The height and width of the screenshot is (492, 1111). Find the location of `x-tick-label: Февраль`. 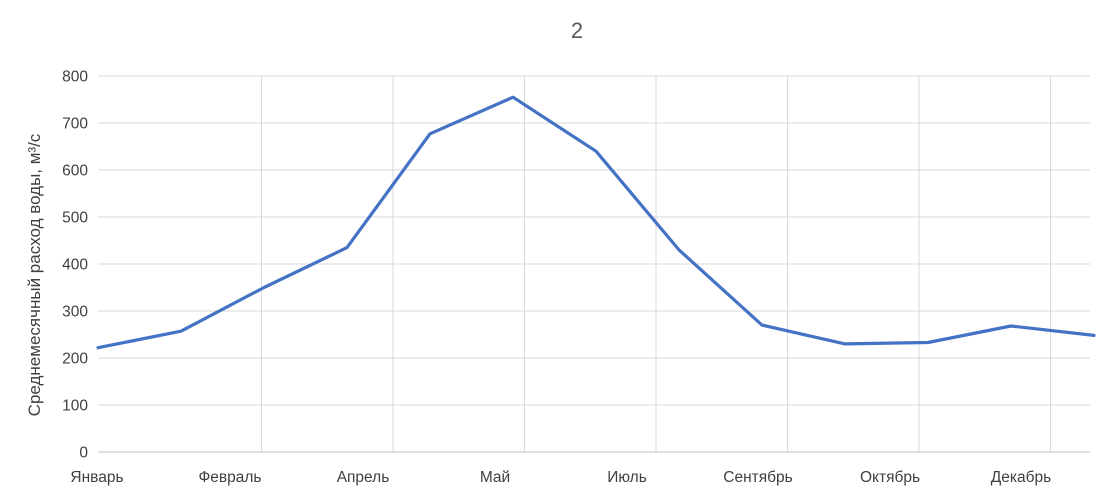

x-tick-label: Февраль is located at coordinates (230, 477).